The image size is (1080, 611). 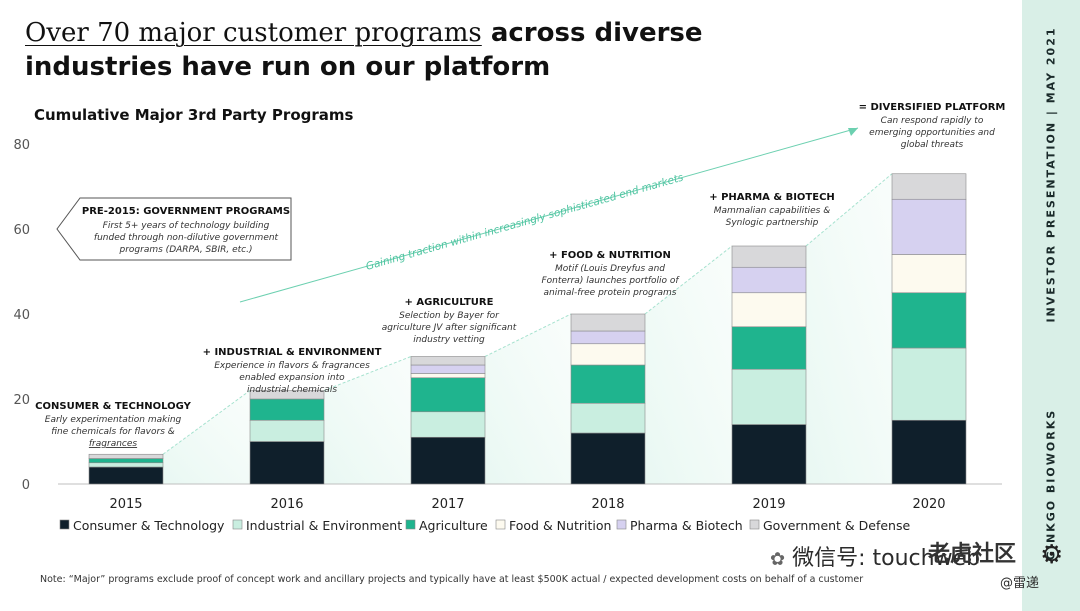 I want to click on bar-2017-consumer-technology, so click(x=448, y=460).